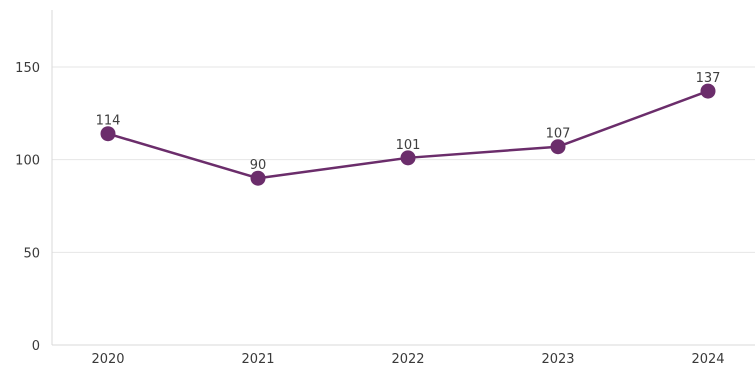  I want to click on y-tick-labels: 0 50 100 150, so click(27, 207).